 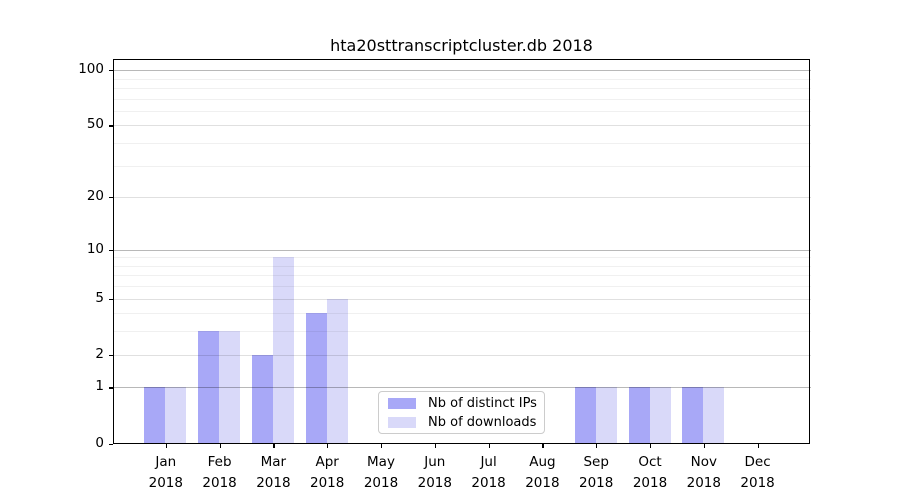 I want to click on x-tick-label: Apr 2018, so click(x=327, y=472).